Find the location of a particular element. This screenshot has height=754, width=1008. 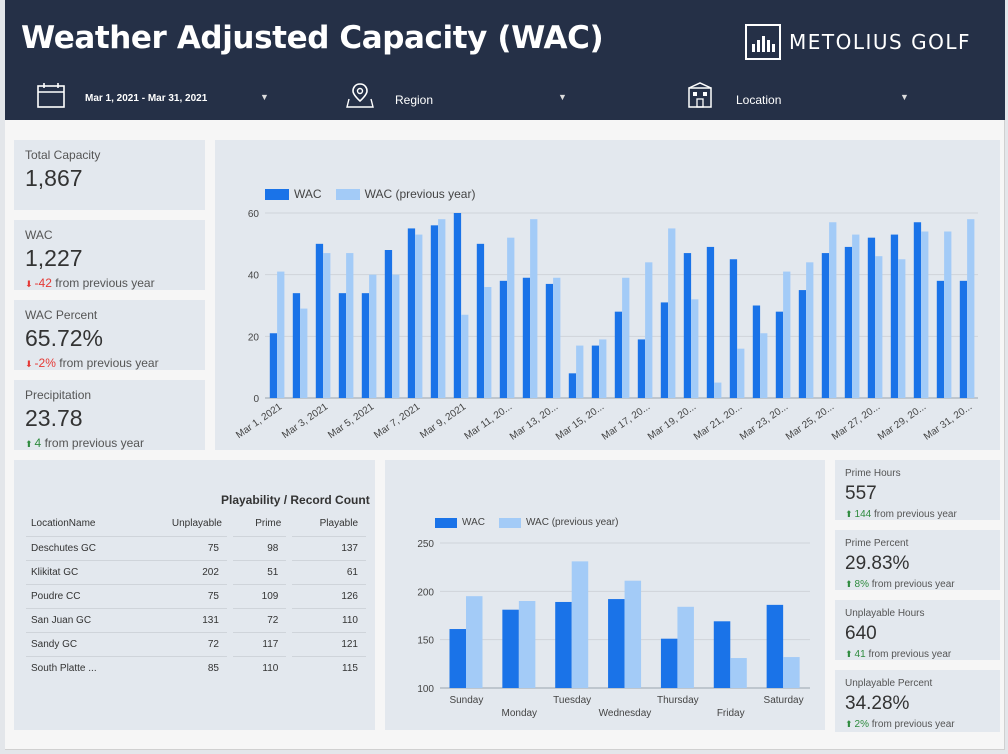

table-cell: Sandy GC is located at coordinates (81, 643).